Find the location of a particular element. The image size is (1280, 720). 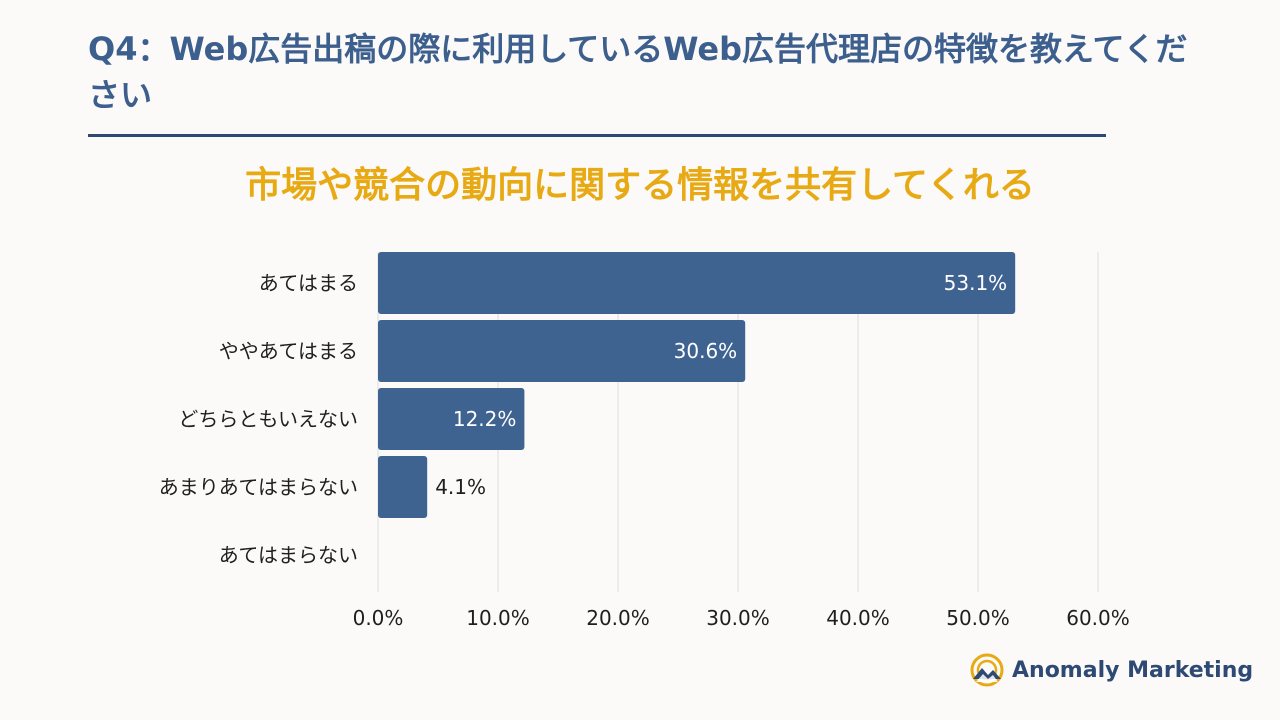

chart-title: 市場や競合の動向に関する情報を共有してくれる is located at coordinates (640, 185).